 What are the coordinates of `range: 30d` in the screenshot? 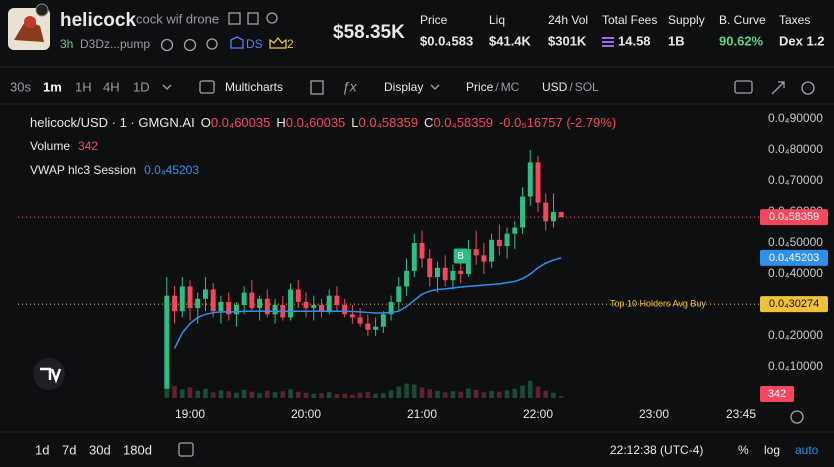 It's located at (100, 449).